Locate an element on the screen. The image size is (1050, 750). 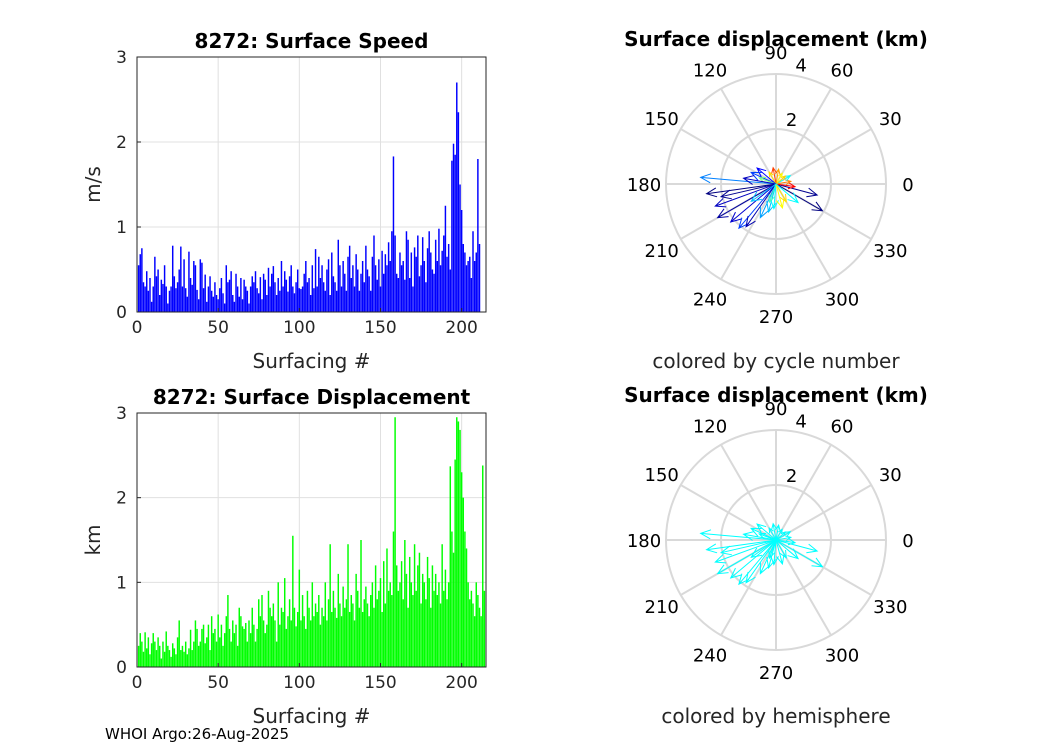
chart4-angle-label: 270 is located at coordinates (776, 673).